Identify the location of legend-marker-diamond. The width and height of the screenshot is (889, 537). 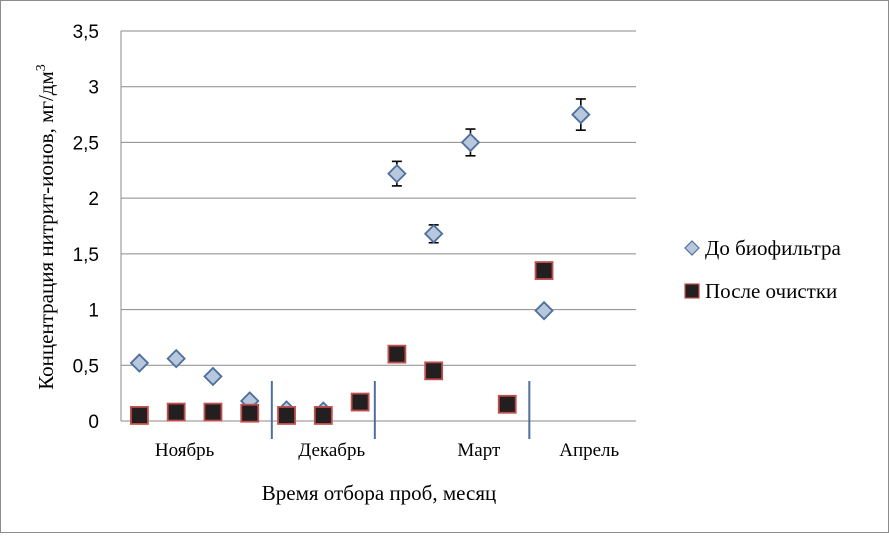
(692, 248).